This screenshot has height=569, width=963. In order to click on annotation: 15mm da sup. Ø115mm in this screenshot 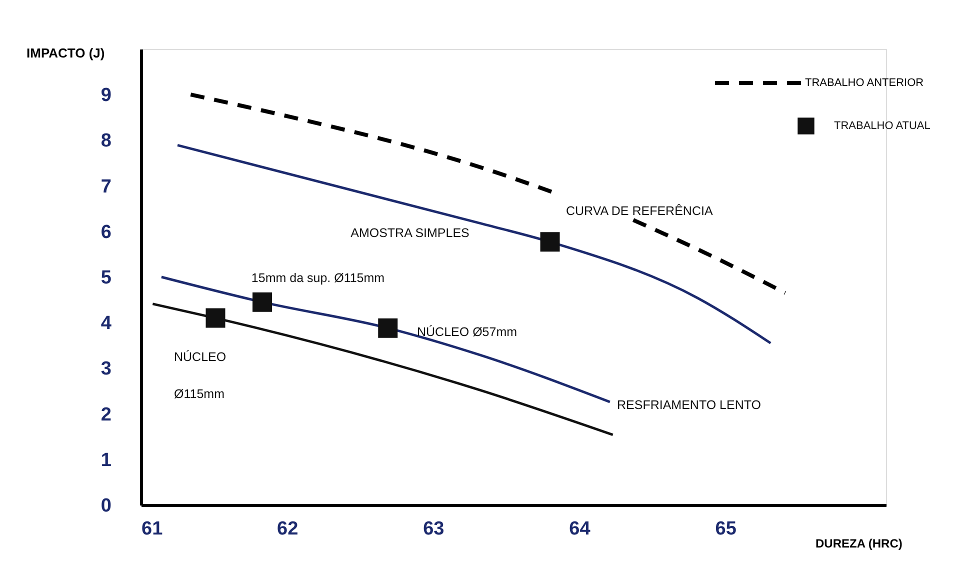, I will do `click(318, 278)`.